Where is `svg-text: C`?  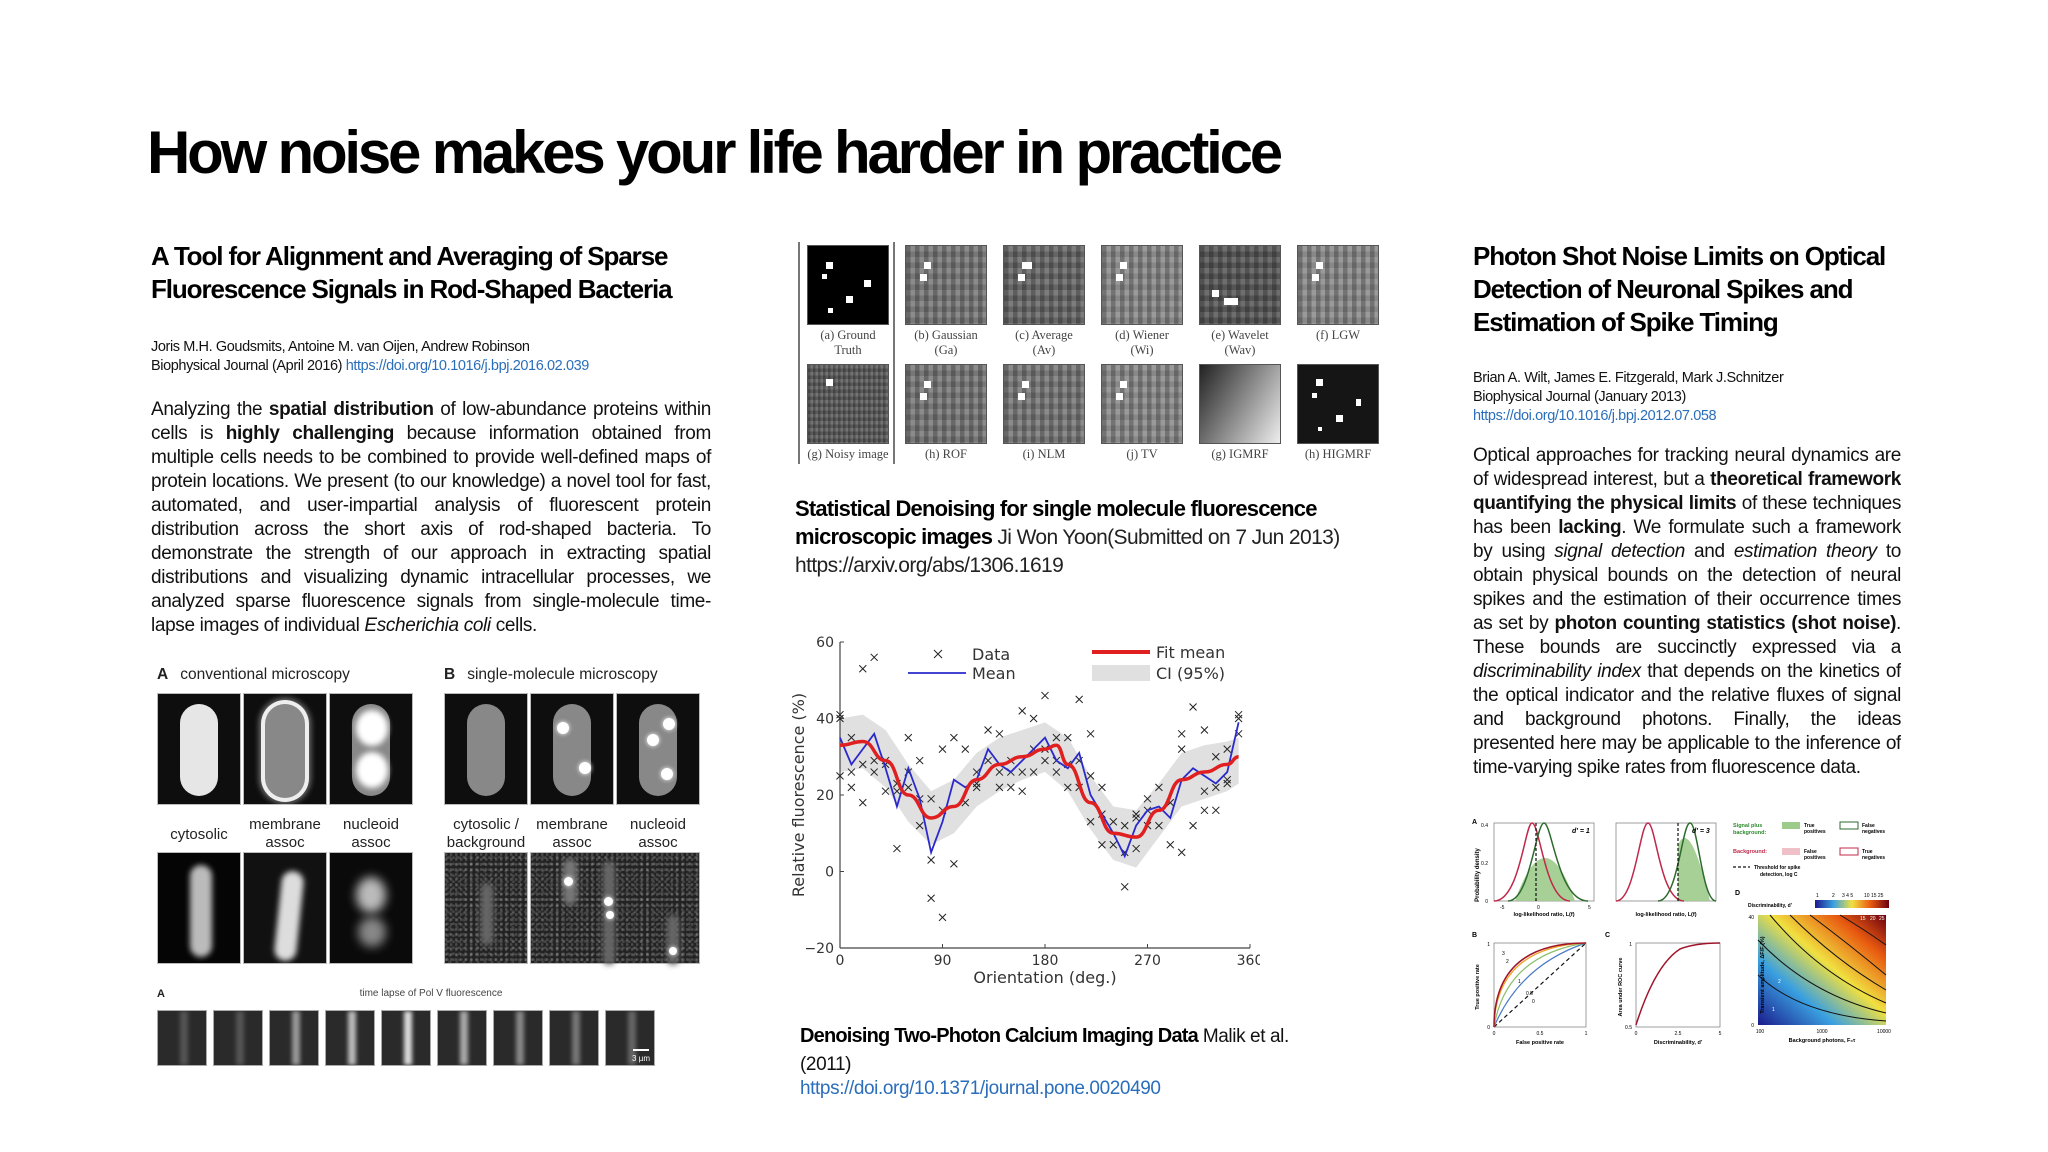 svg-text: C is located at coordinates (1607, 935).